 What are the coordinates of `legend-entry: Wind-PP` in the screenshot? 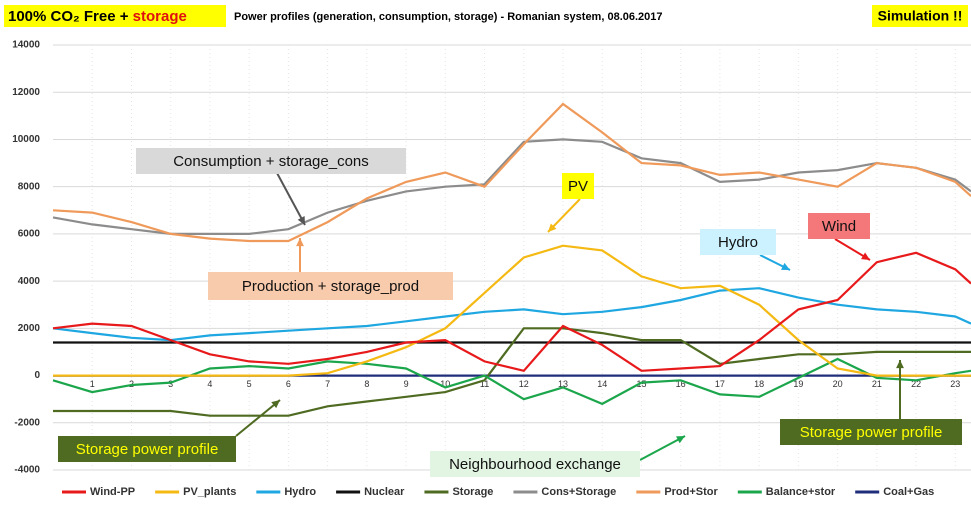 It's located at (98, 492).